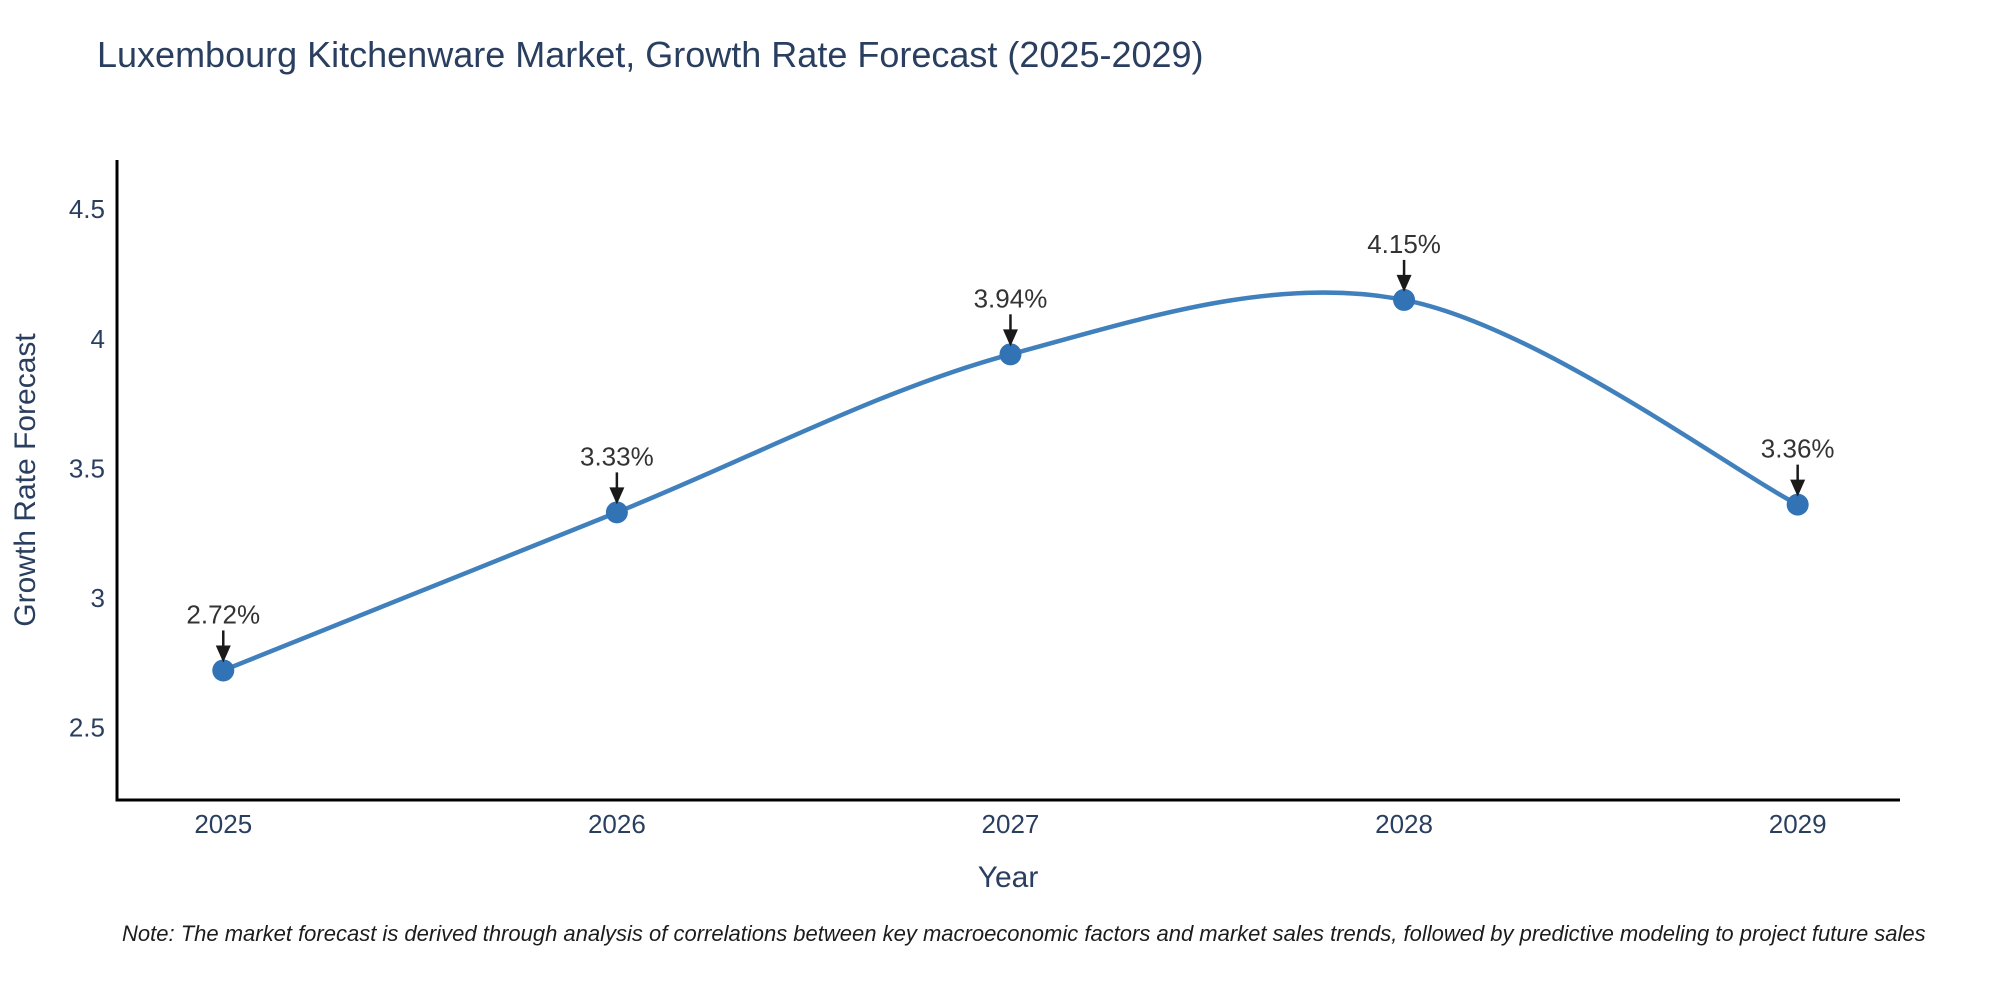  I want to click on y-tick-label: 3, so click(98, 598).